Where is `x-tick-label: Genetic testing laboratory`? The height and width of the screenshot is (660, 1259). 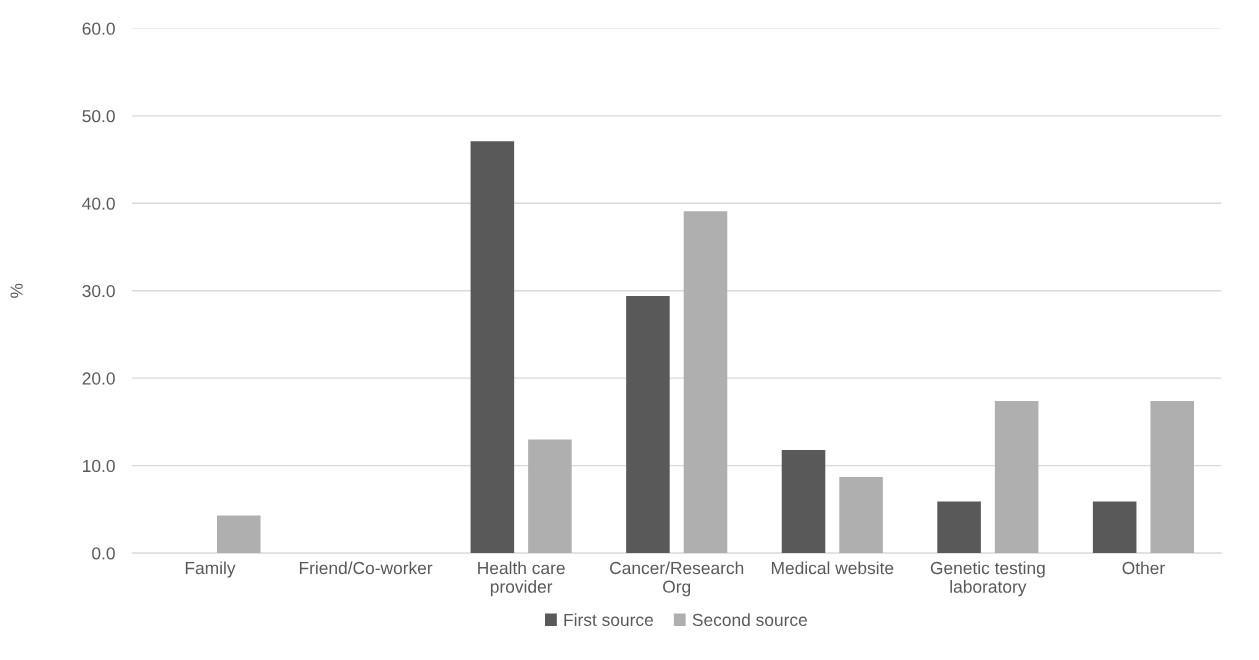 x-tick-label: Genetic testing laboratory is located at coordinates (987, 579).